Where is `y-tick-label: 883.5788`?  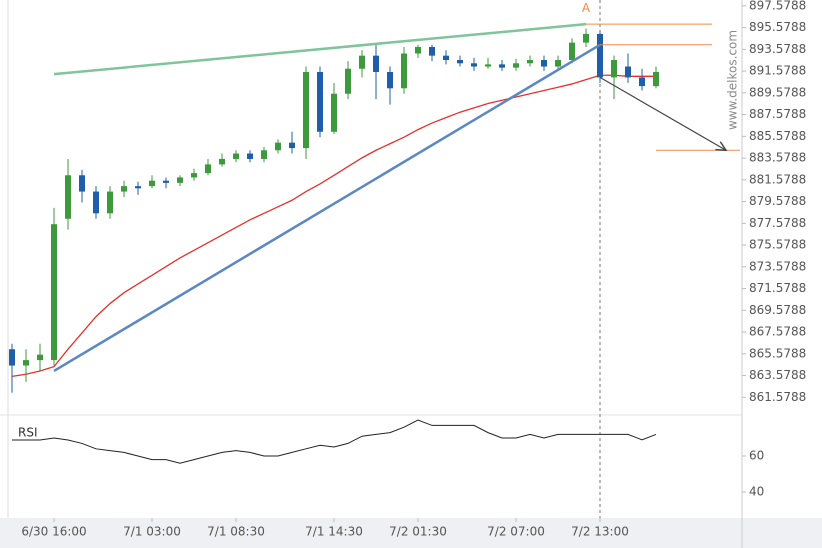 y-tick-label: 883.5788 is located at coordinates (777, 158).